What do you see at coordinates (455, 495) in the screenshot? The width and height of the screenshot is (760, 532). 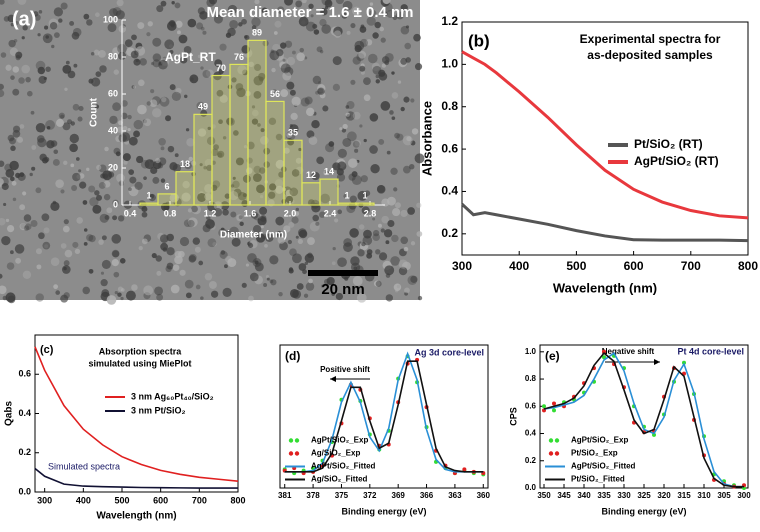 I see `x-tick-label: 363` at bounding box center [455, 495].